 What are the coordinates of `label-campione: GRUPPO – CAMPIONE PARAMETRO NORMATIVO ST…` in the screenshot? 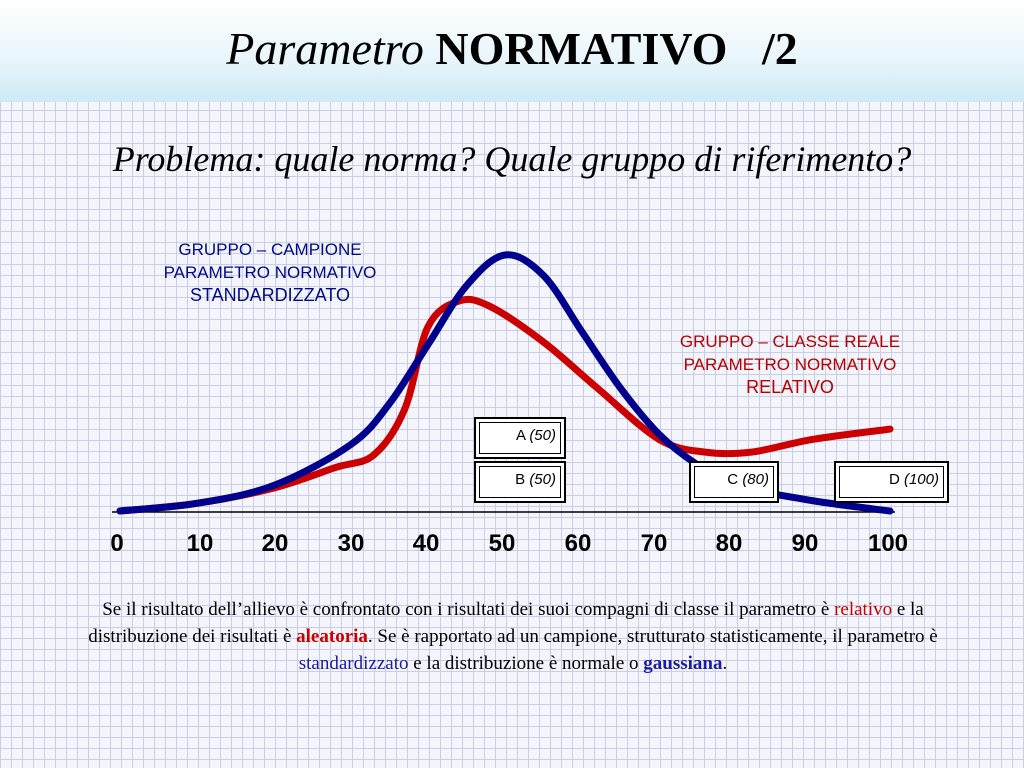 It's located at (270, 272).